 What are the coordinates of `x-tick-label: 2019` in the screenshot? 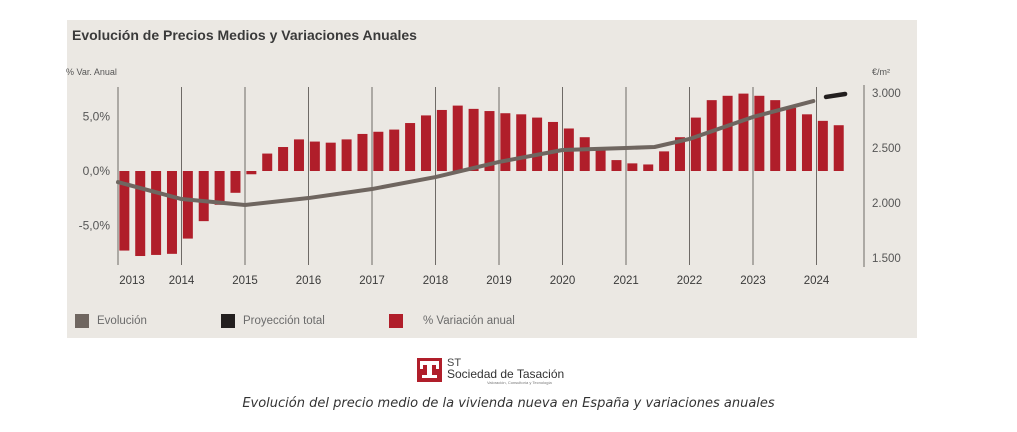 It's located at (499, 281).